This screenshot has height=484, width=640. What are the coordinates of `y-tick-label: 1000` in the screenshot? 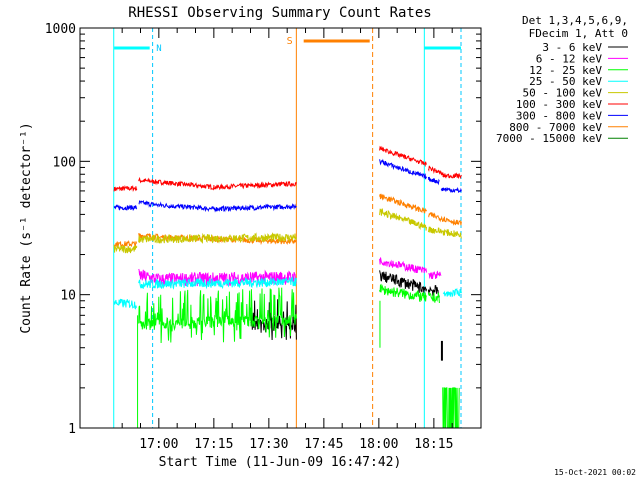 It's located at (60, 29).